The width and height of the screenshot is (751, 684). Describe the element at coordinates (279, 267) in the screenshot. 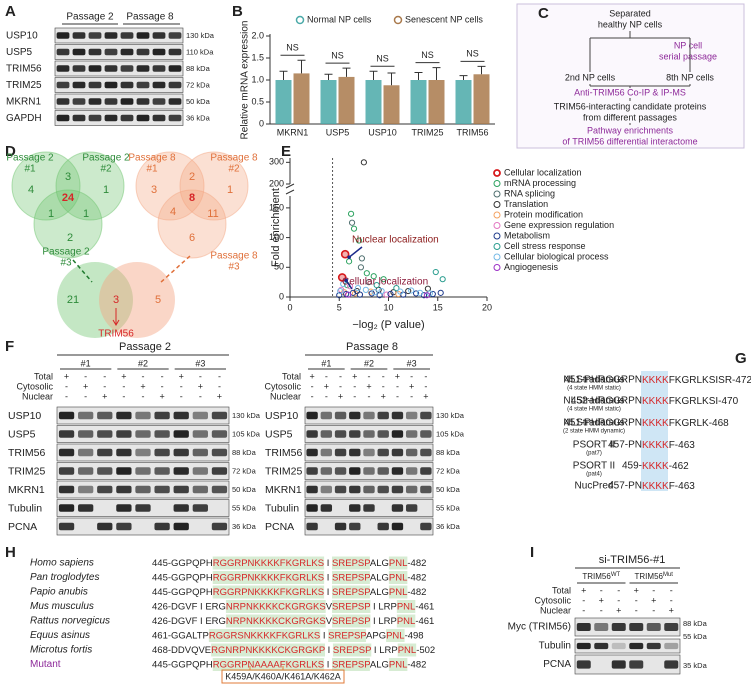

I see `y-tick-label: 50` at that location.